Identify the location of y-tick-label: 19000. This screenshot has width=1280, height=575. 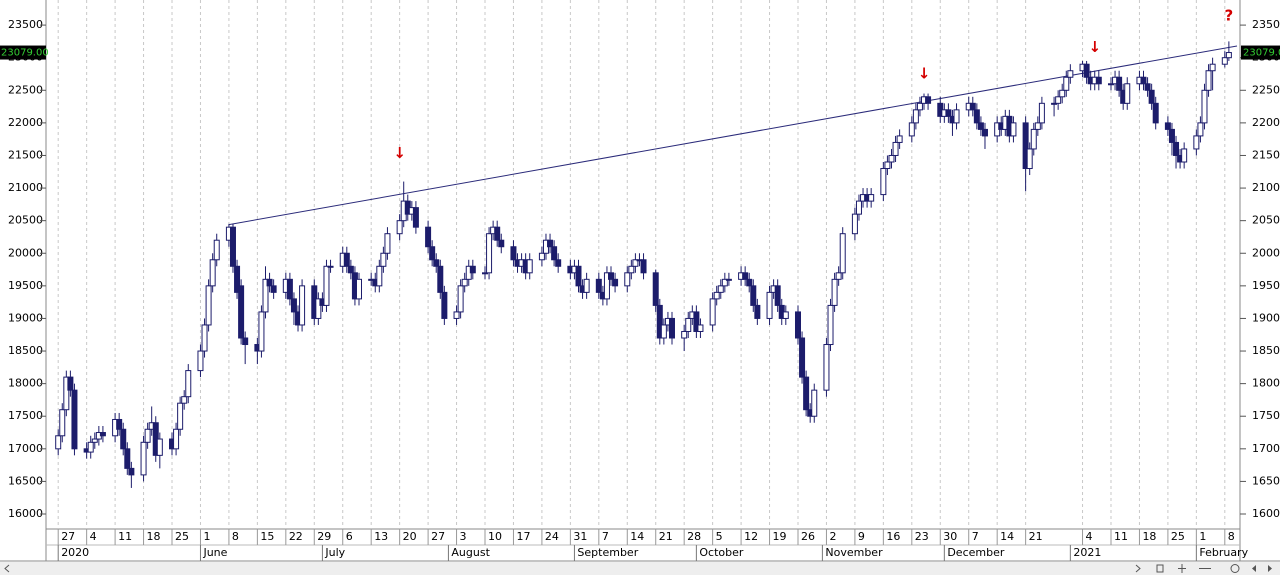
(25, 317).